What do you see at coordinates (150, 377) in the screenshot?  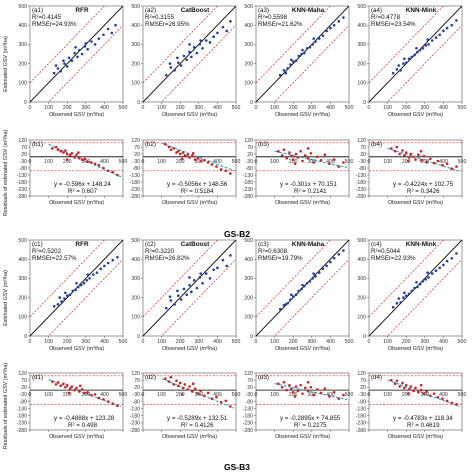 I see `panel-label: (d2)` at bounding box center [150, 377].